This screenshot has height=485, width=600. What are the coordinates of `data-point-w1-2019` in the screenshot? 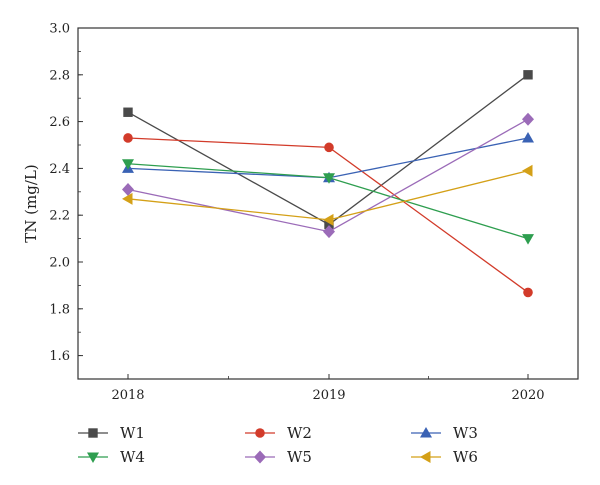 It's located at (329, 224).